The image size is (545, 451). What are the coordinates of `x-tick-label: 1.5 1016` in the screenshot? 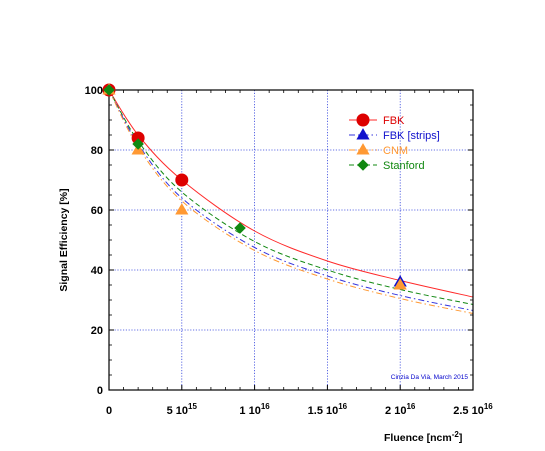 It's located at (328, 409).